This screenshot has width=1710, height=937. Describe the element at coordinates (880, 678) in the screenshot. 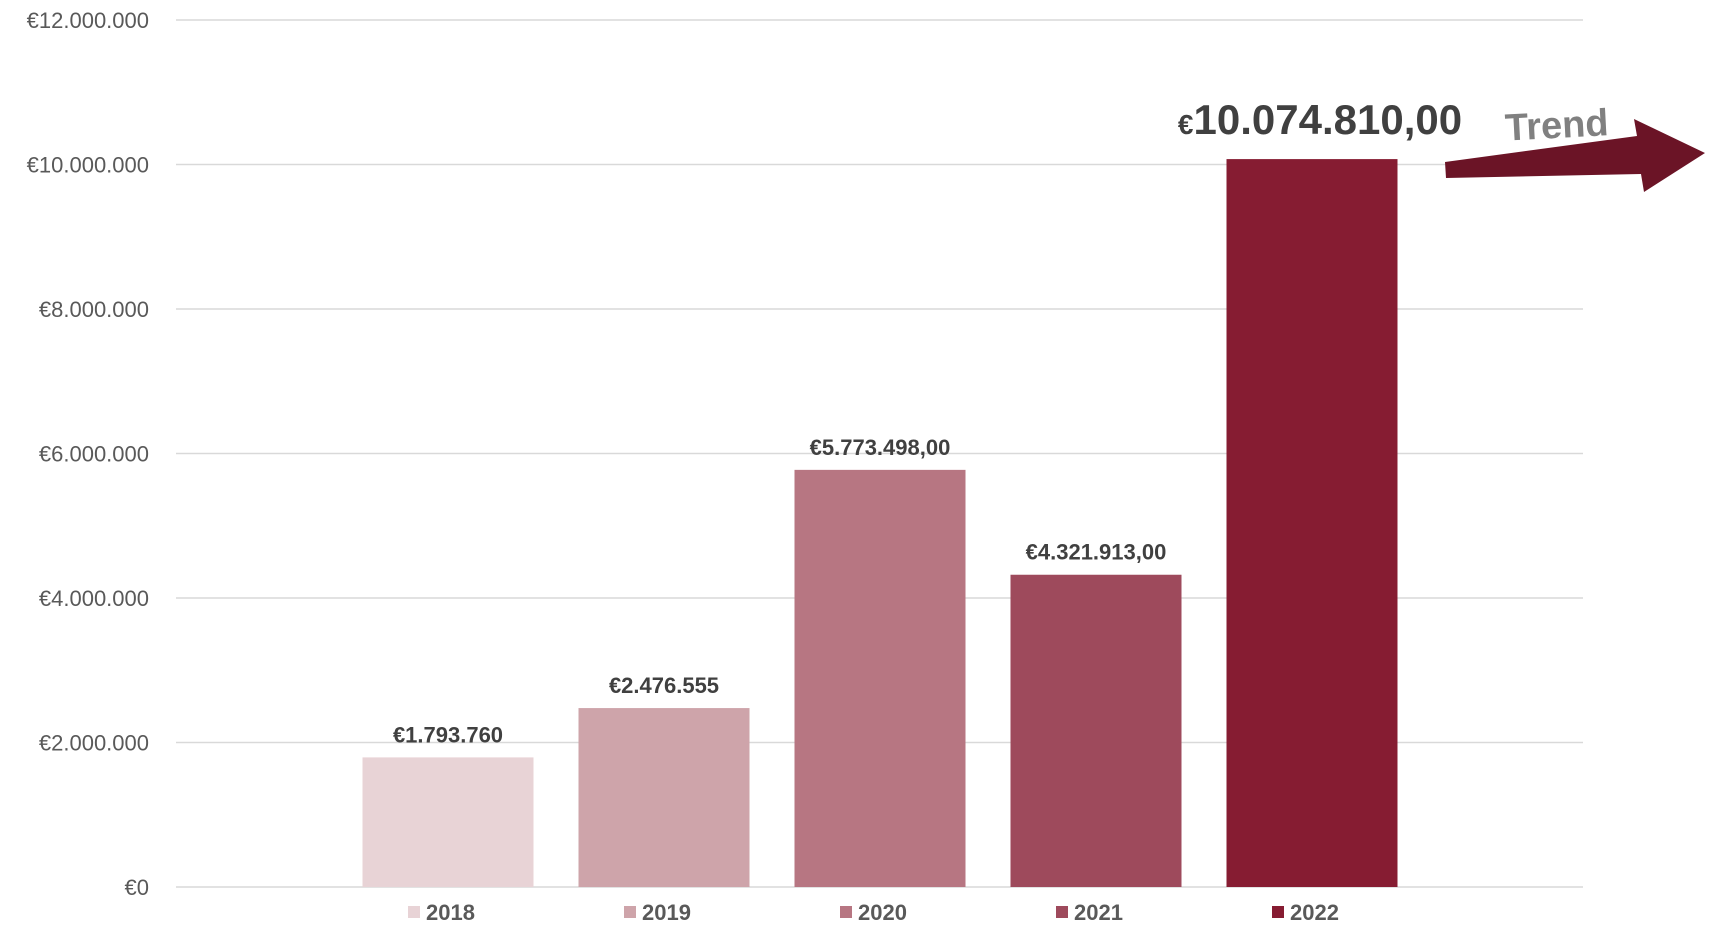

I see `bar-2020` at that location.